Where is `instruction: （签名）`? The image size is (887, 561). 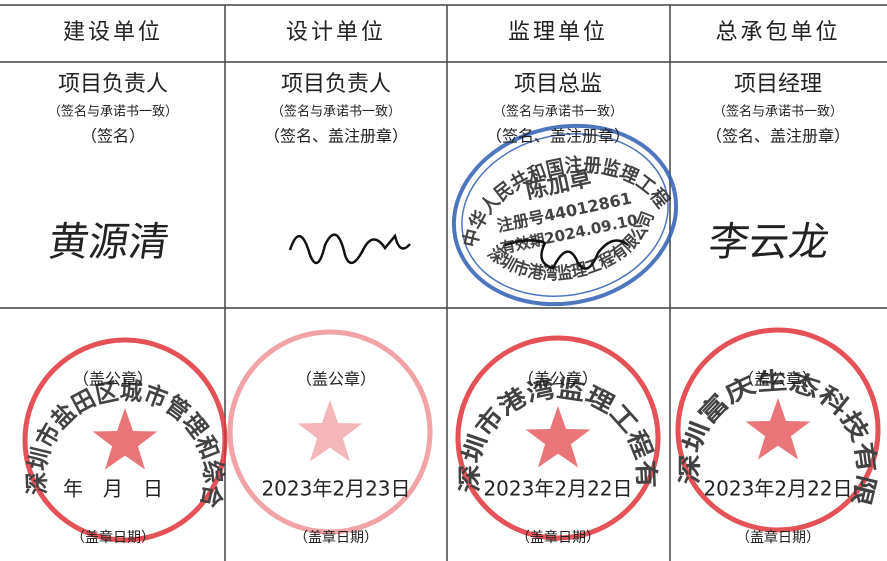
instruction: （签名） is located at coordinates (113, 136).